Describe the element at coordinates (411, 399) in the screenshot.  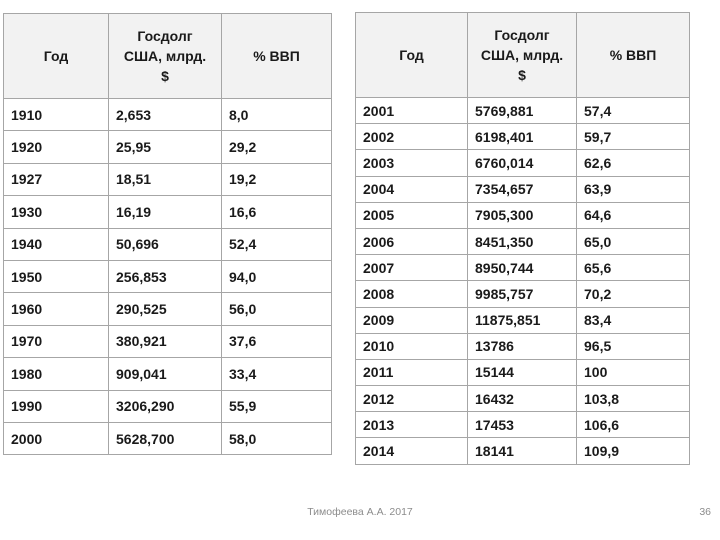
I see `table-cell: 2012` at that location.